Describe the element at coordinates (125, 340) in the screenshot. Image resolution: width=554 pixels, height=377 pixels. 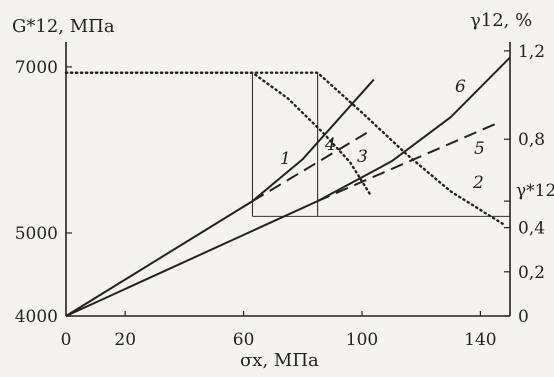
I see `x-tick-label: 20` at that location.